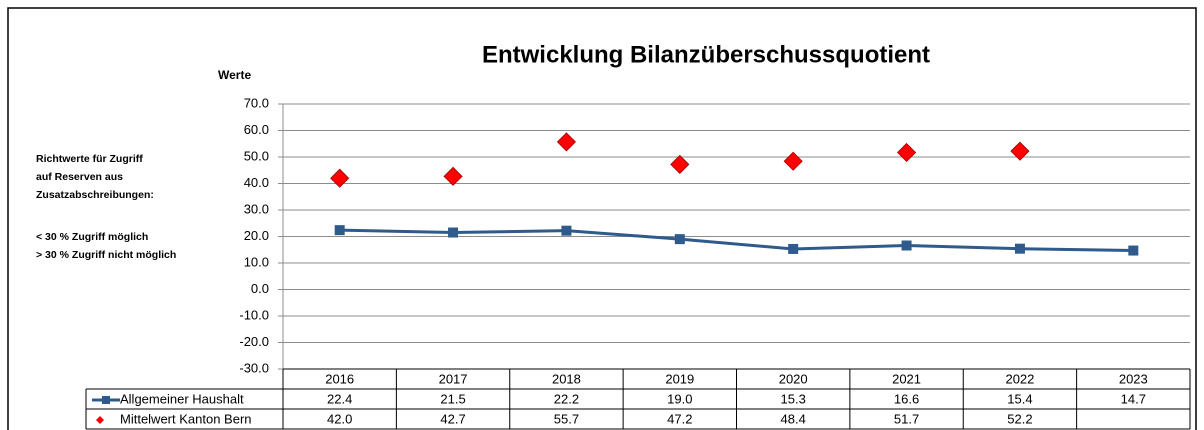 The width and height of the screenshot is (1204, 430). Describe the element at coordinates (906, 378) in the screenshot. I see `x-tick-label: 2021` at that location.